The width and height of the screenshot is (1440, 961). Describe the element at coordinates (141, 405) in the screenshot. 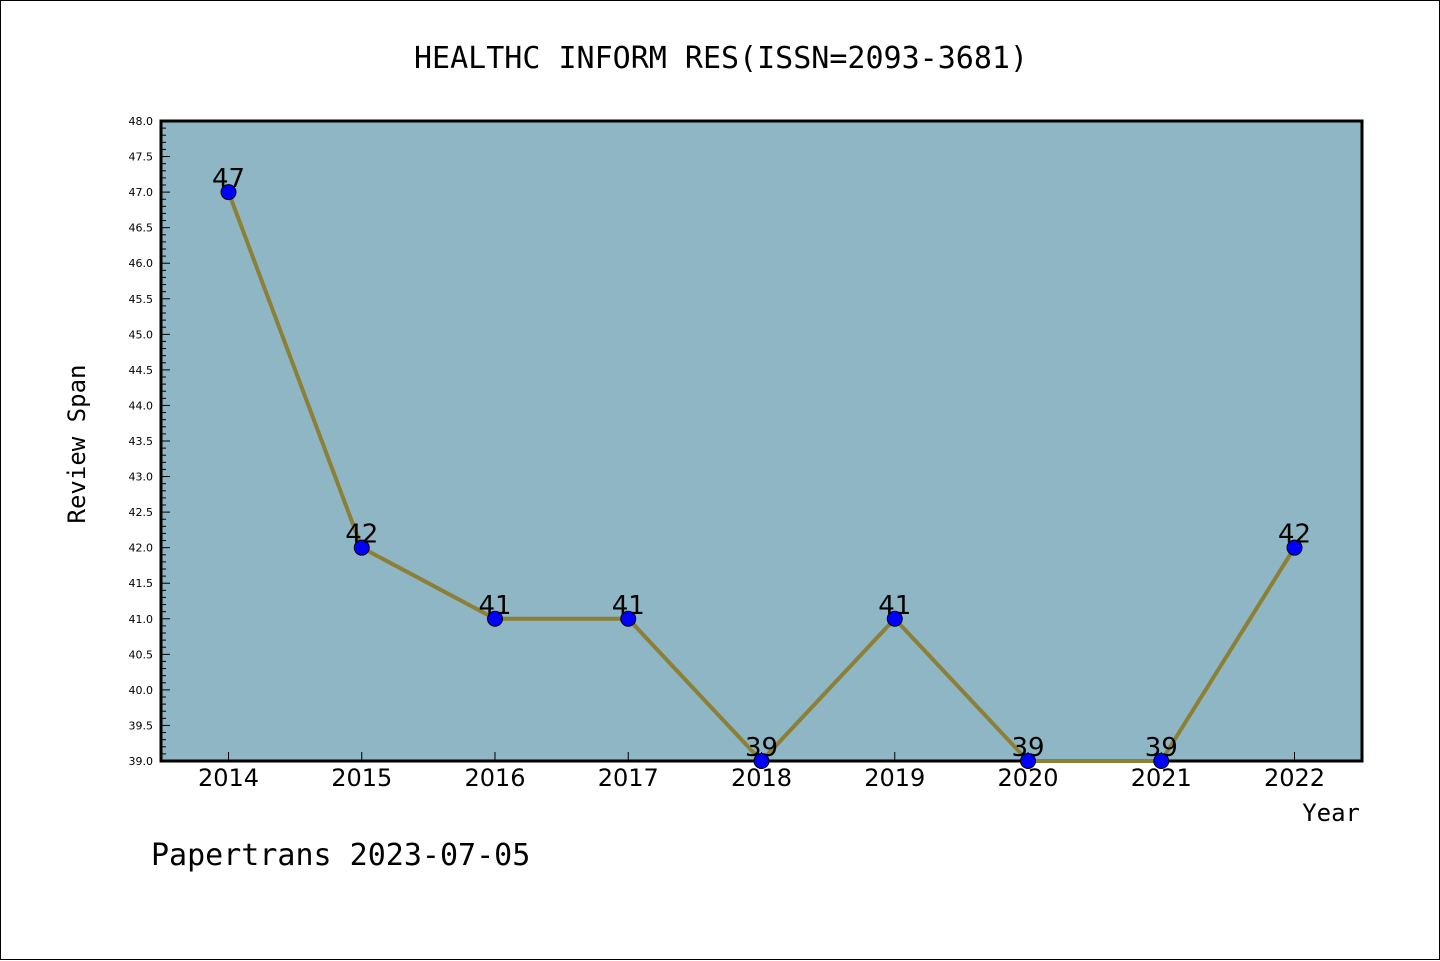

I see `y-tick-label: 44.0` at that location.